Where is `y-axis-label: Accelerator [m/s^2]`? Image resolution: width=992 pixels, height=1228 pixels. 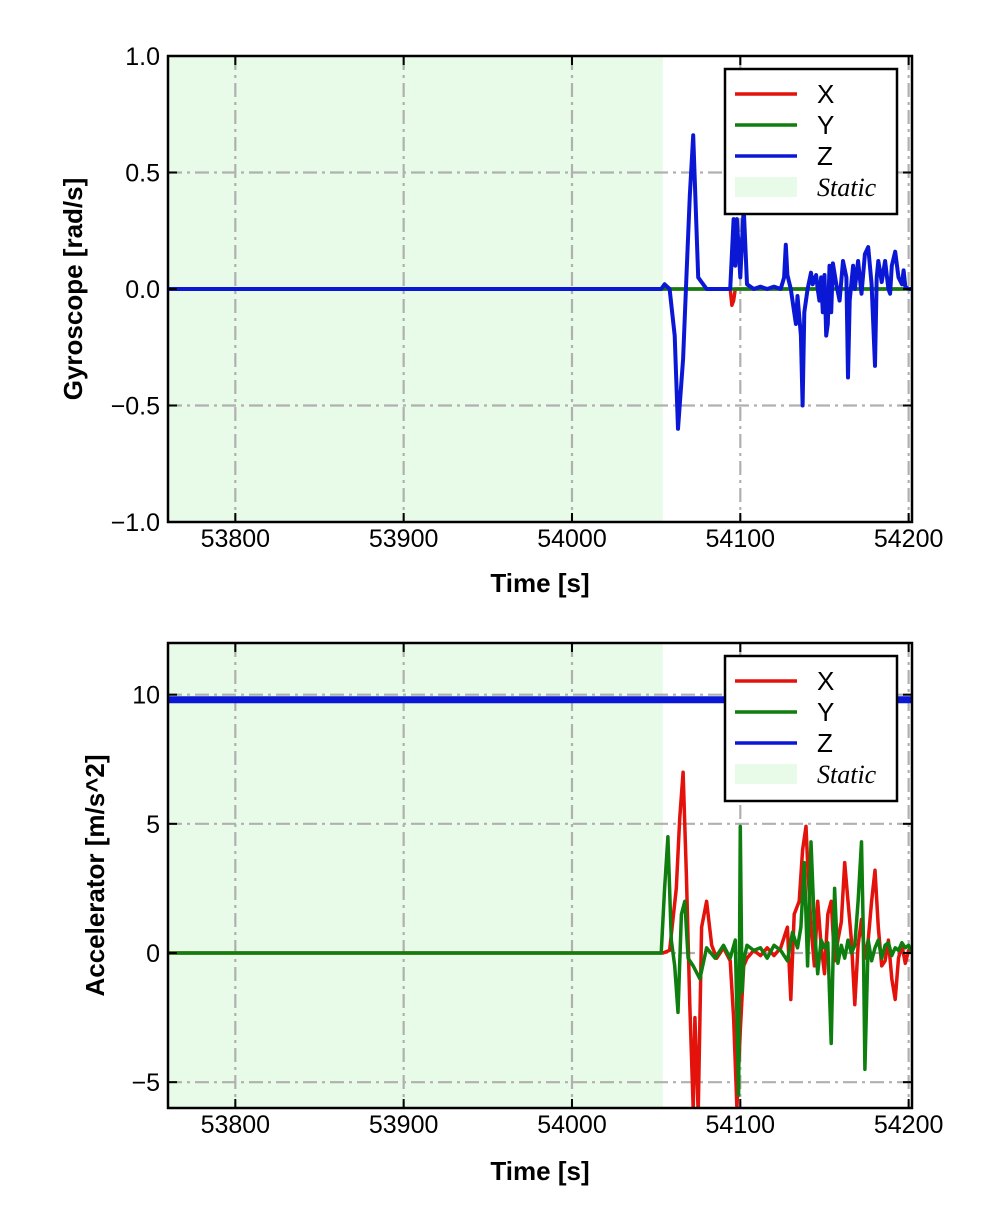 y-axis-label: Accelerator [m/s^2] is located at coordinates (95, 875).